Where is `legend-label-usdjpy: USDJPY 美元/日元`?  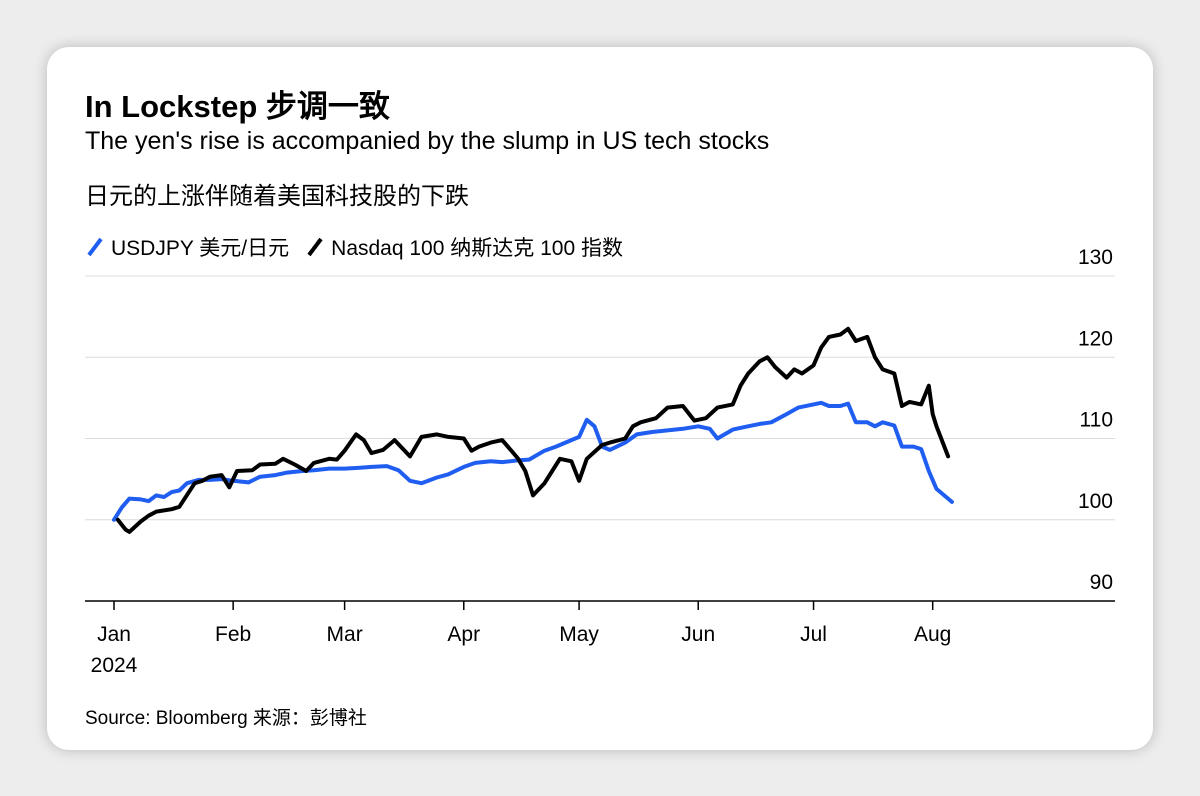
legend-label-usdjpy: USDJPY 美元/日元 is located at coordinates (200, 248).